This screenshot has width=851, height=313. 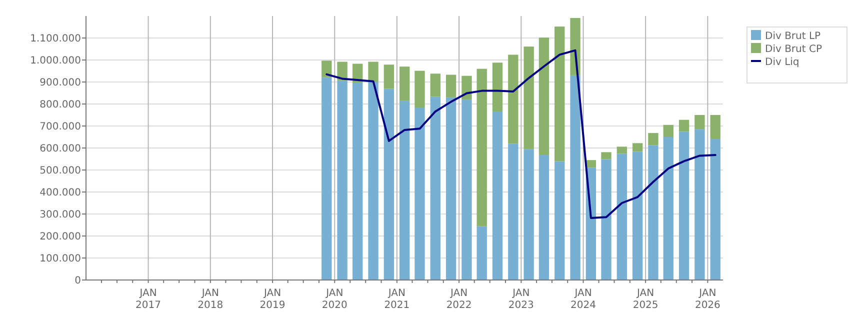 What do you see at coordinates (782, 62) in the screenshot?
I see `legend-label: Div Liq` at bounding box center [782, 62].